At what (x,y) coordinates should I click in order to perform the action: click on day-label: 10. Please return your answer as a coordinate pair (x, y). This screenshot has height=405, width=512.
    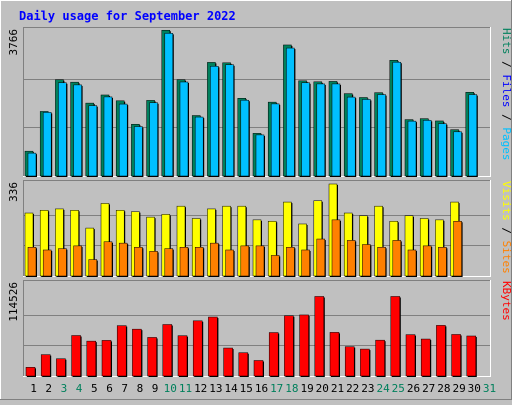
    Looking at the image, I should click on (170, 388).